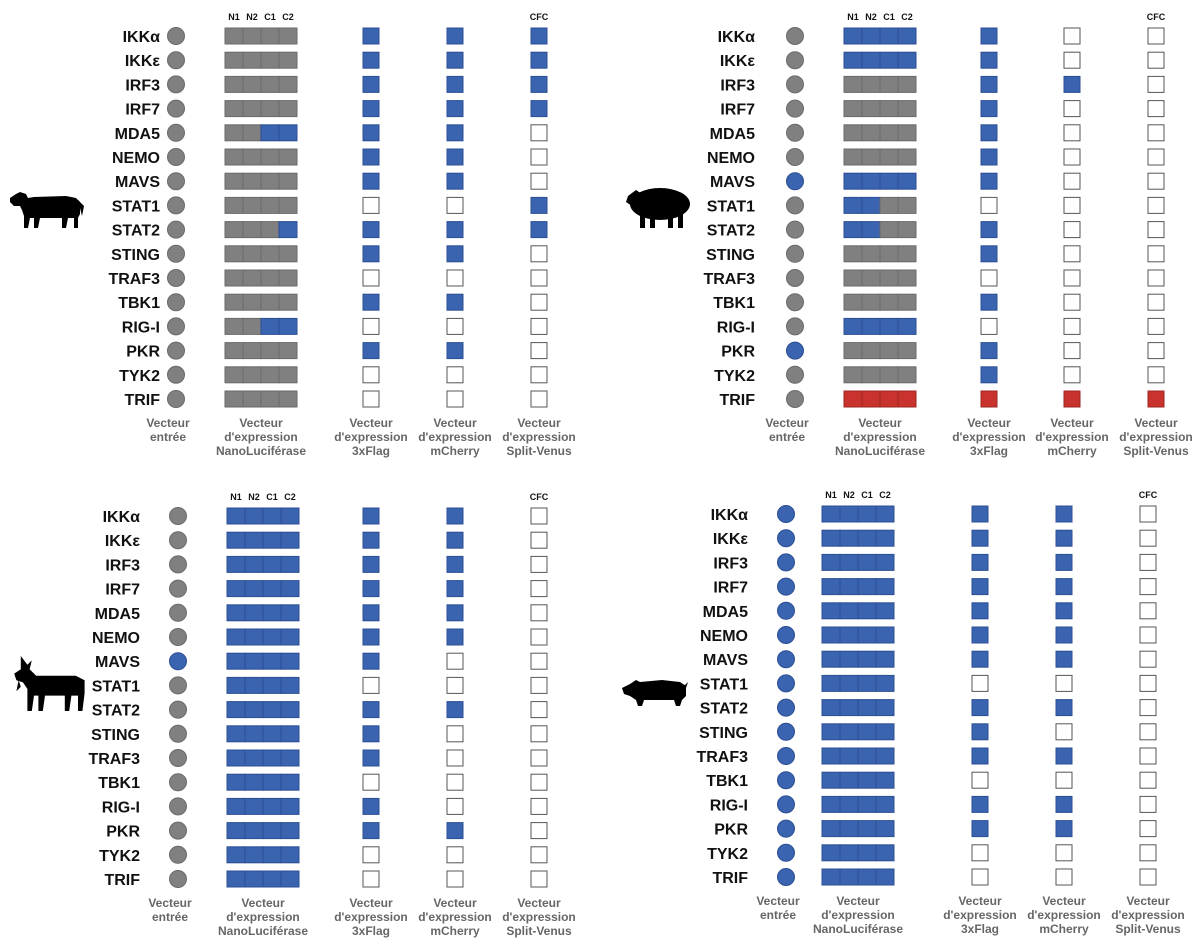 This screenshot has width=1193, height=938. Describe the element at coordinates (730, 255) in the screenshot. I see `gene-label: STING` at that location.